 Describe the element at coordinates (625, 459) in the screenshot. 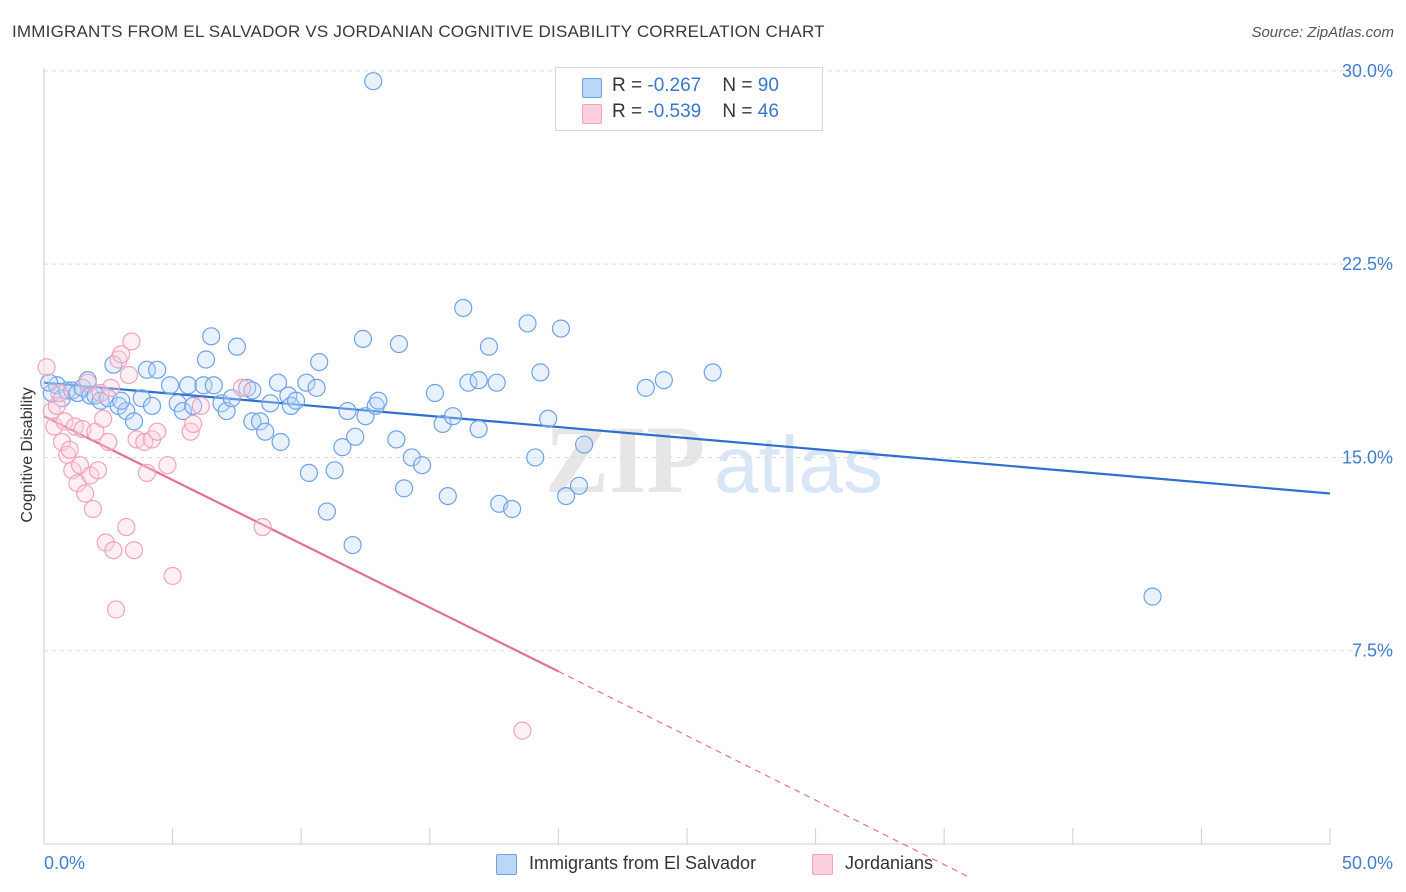

I see `watermark-zip: ZIP` at that location.